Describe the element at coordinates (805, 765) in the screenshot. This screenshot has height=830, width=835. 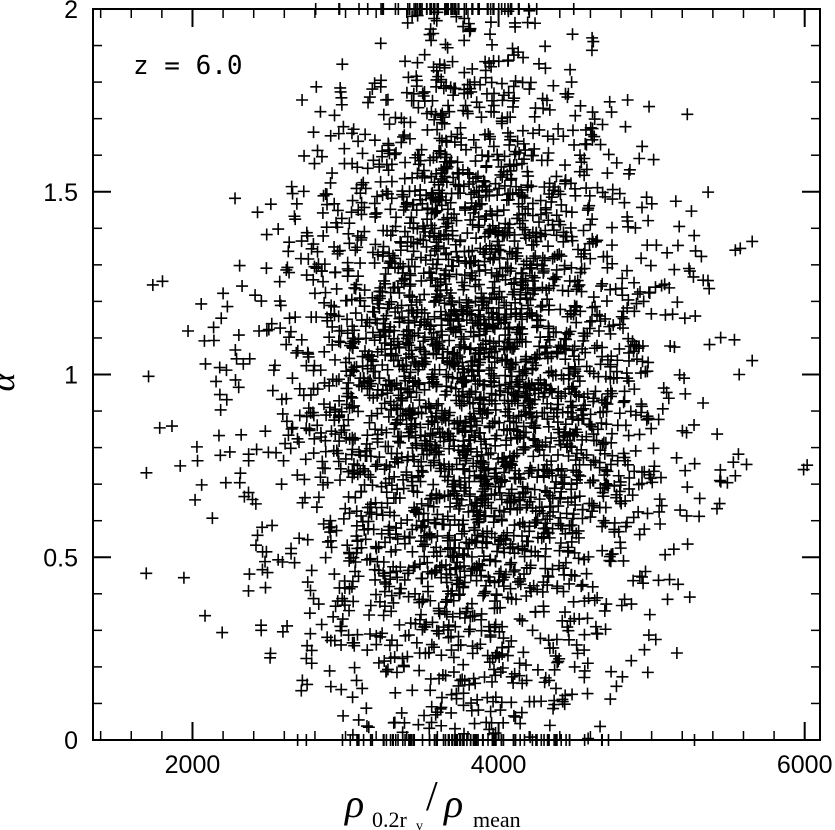
I see `x-tick-label: 6000` at that location.